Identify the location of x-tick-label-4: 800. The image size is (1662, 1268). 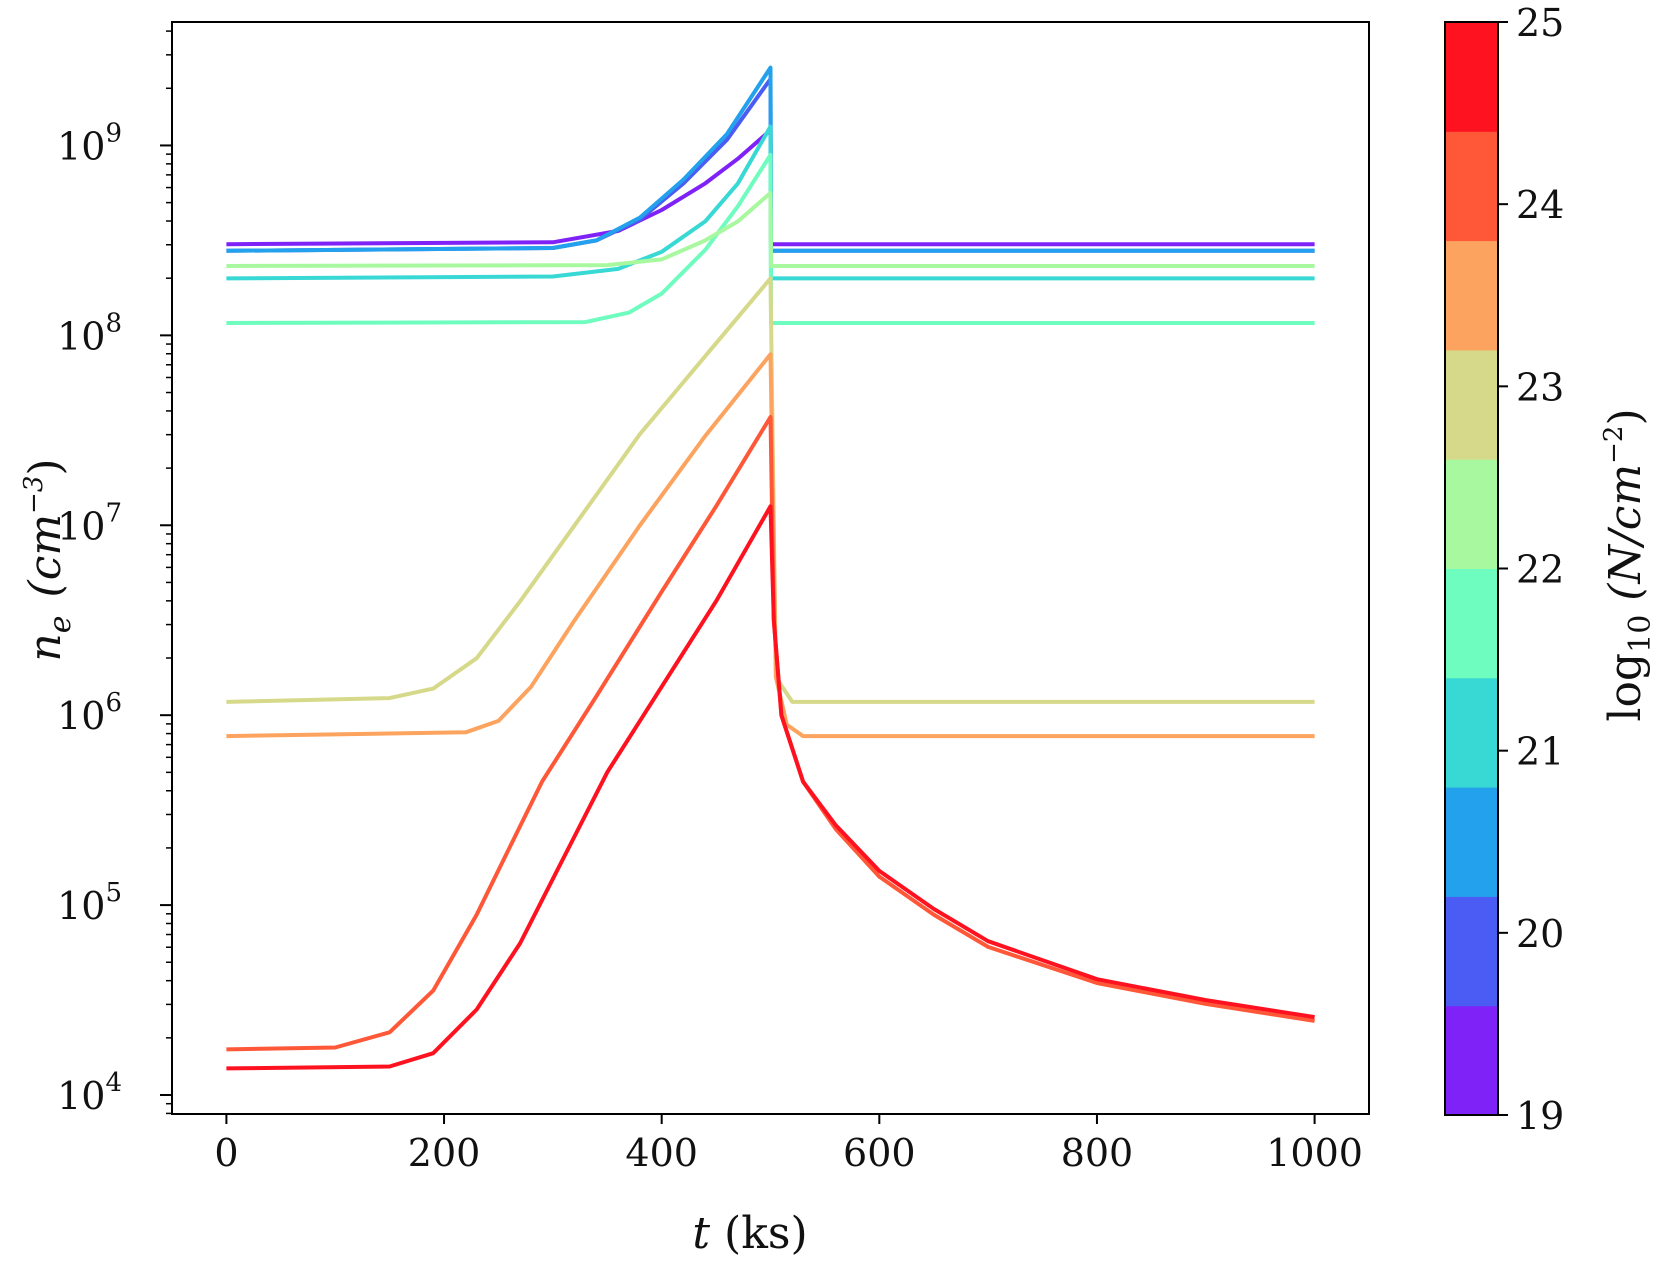
(1097, 1153).